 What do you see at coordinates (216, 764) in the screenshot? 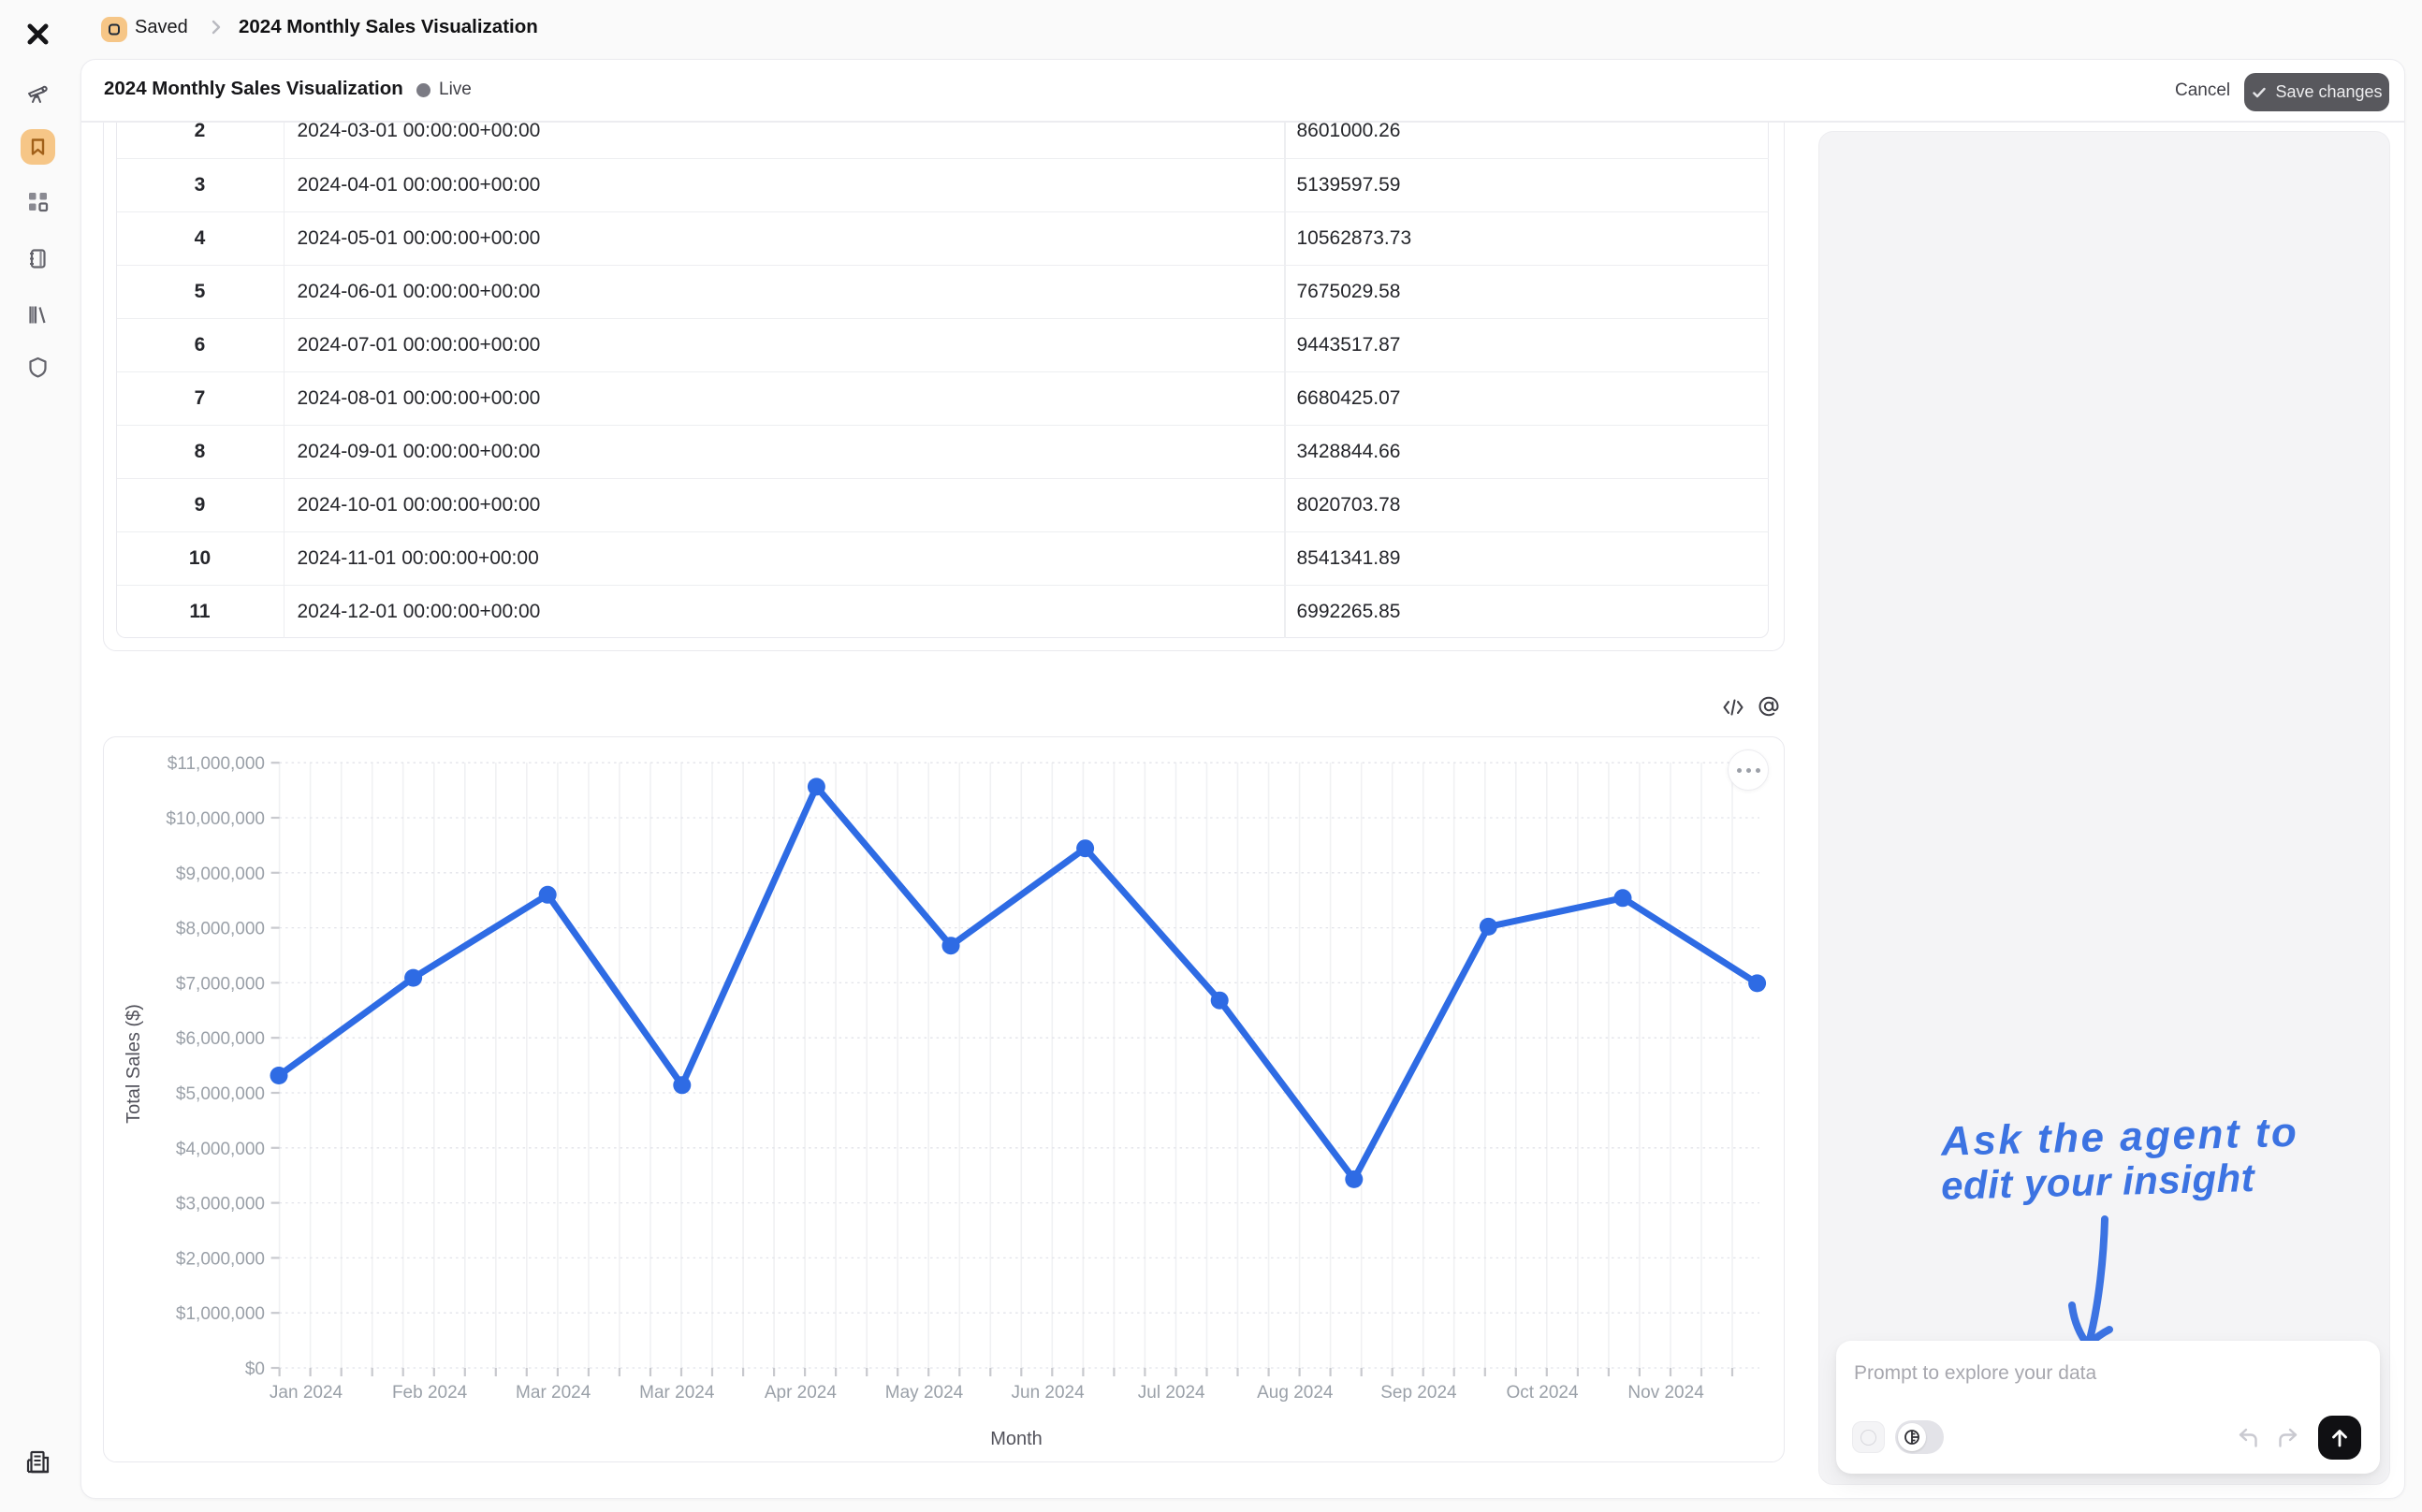
I see `svg-text: $11,000,000` at bounding box center [216, 764].